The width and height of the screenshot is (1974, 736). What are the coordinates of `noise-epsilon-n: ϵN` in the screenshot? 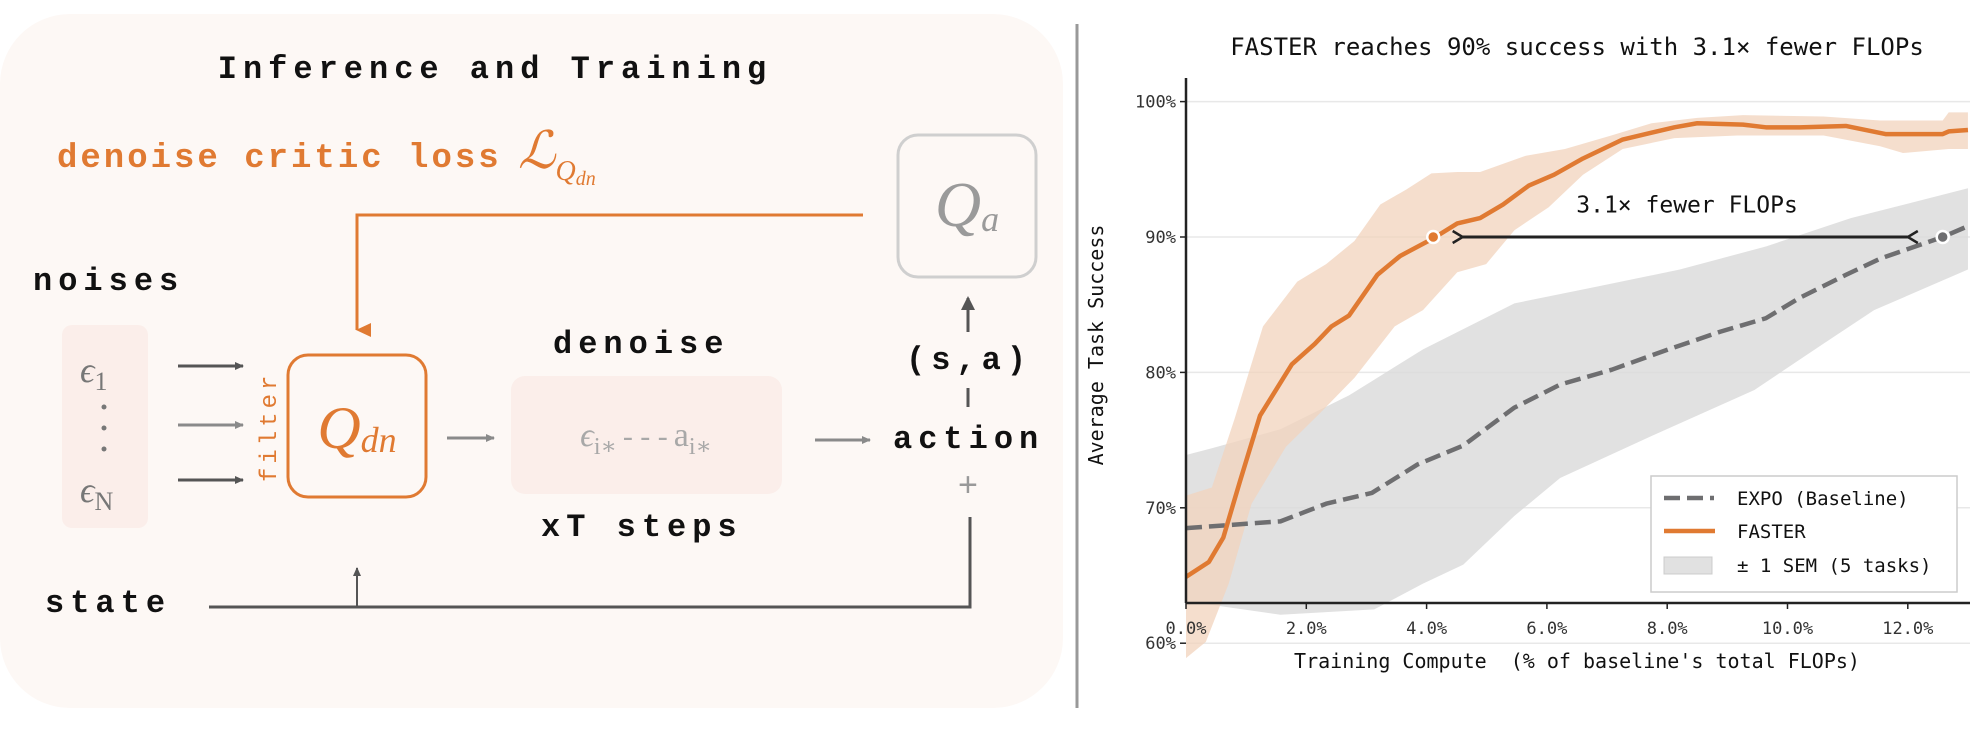 It's located at (97, 493).